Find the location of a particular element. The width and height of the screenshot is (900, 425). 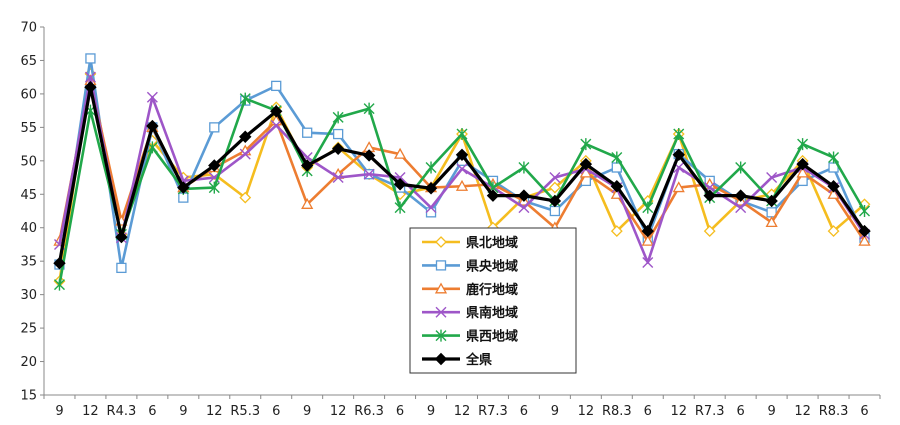

y-tick-label: 65 is located at coordinates (28, 61).